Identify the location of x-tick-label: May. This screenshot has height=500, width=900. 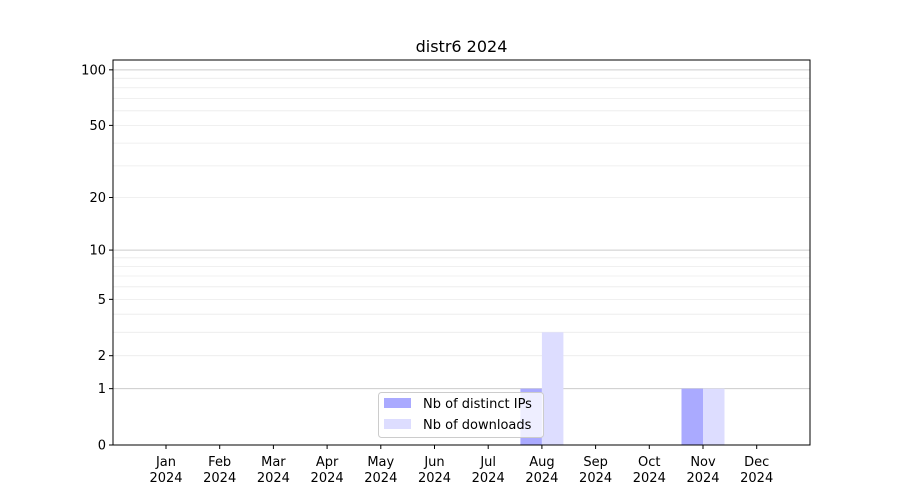
(380, 462).